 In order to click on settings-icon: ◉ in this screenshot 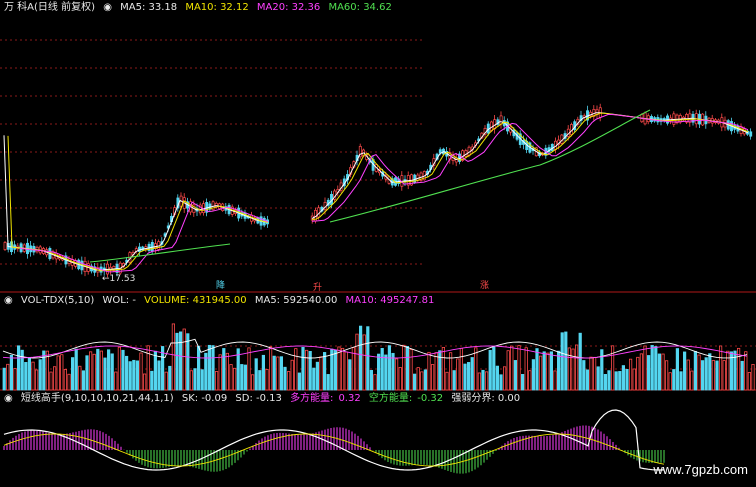, I will do `click(107, 7)`.